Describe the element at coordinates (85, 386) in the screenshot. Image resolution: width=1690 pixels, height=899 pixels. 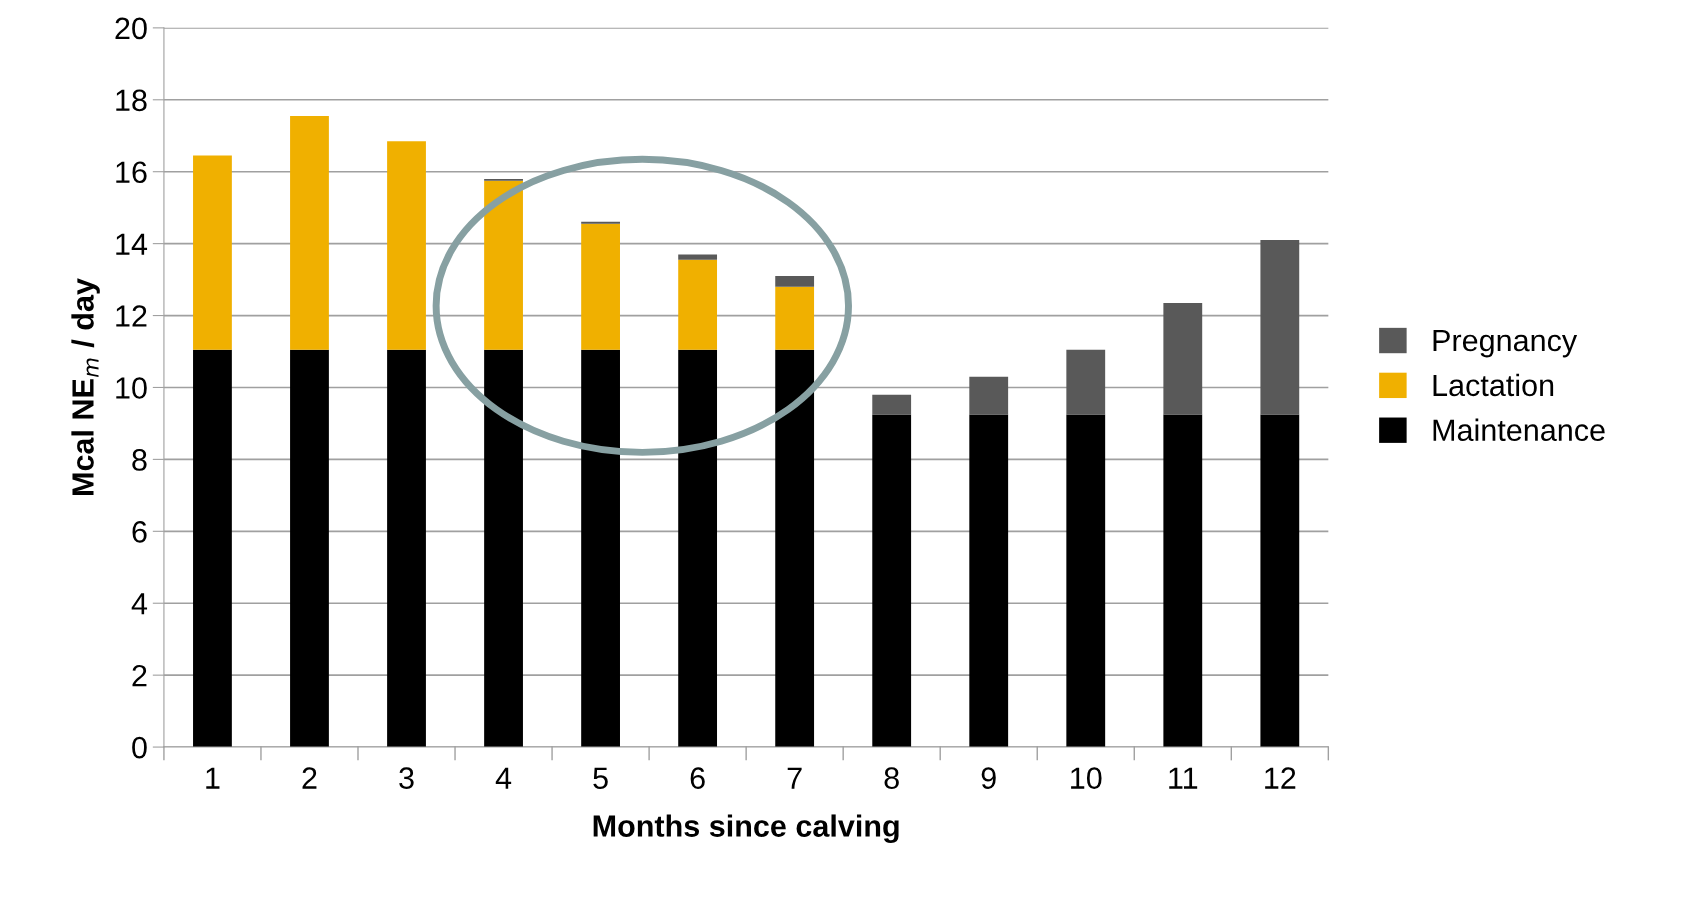
I see `y-axis-title: Mcal NE$_{m}$ / day` at that location.